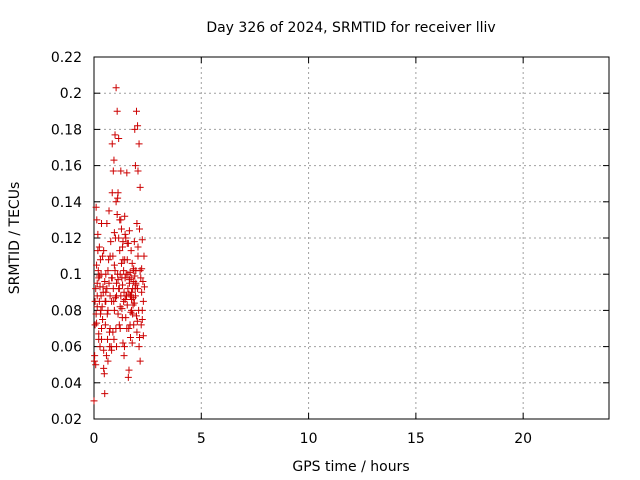  What do you see at coordinates (66, 203) in the screenshot?
I see `y-tick-label: 0.14` at bounding box center [66, 203].